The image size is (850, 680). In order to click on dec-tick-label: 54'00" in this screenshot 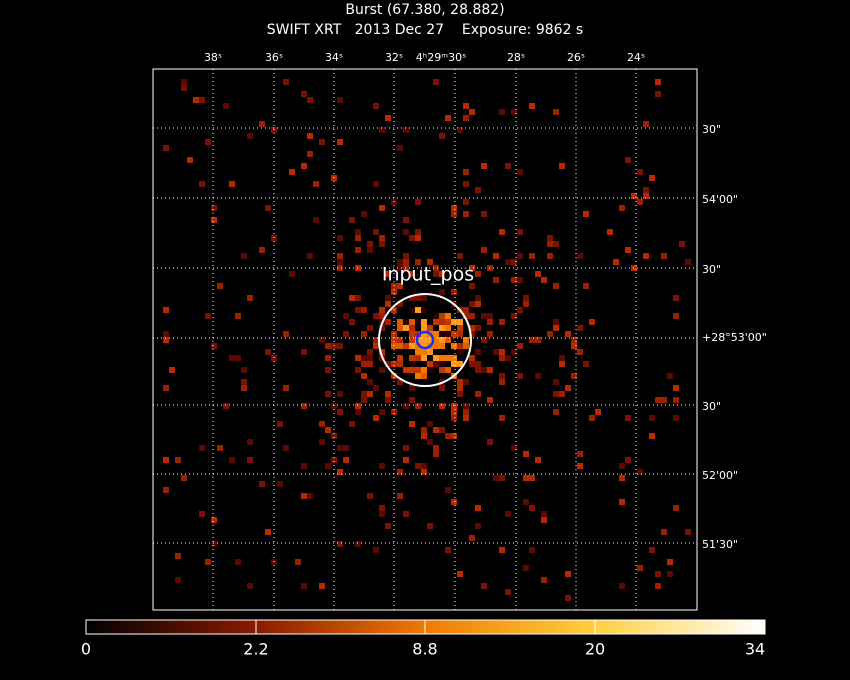, I will do `click(720, 199)`.